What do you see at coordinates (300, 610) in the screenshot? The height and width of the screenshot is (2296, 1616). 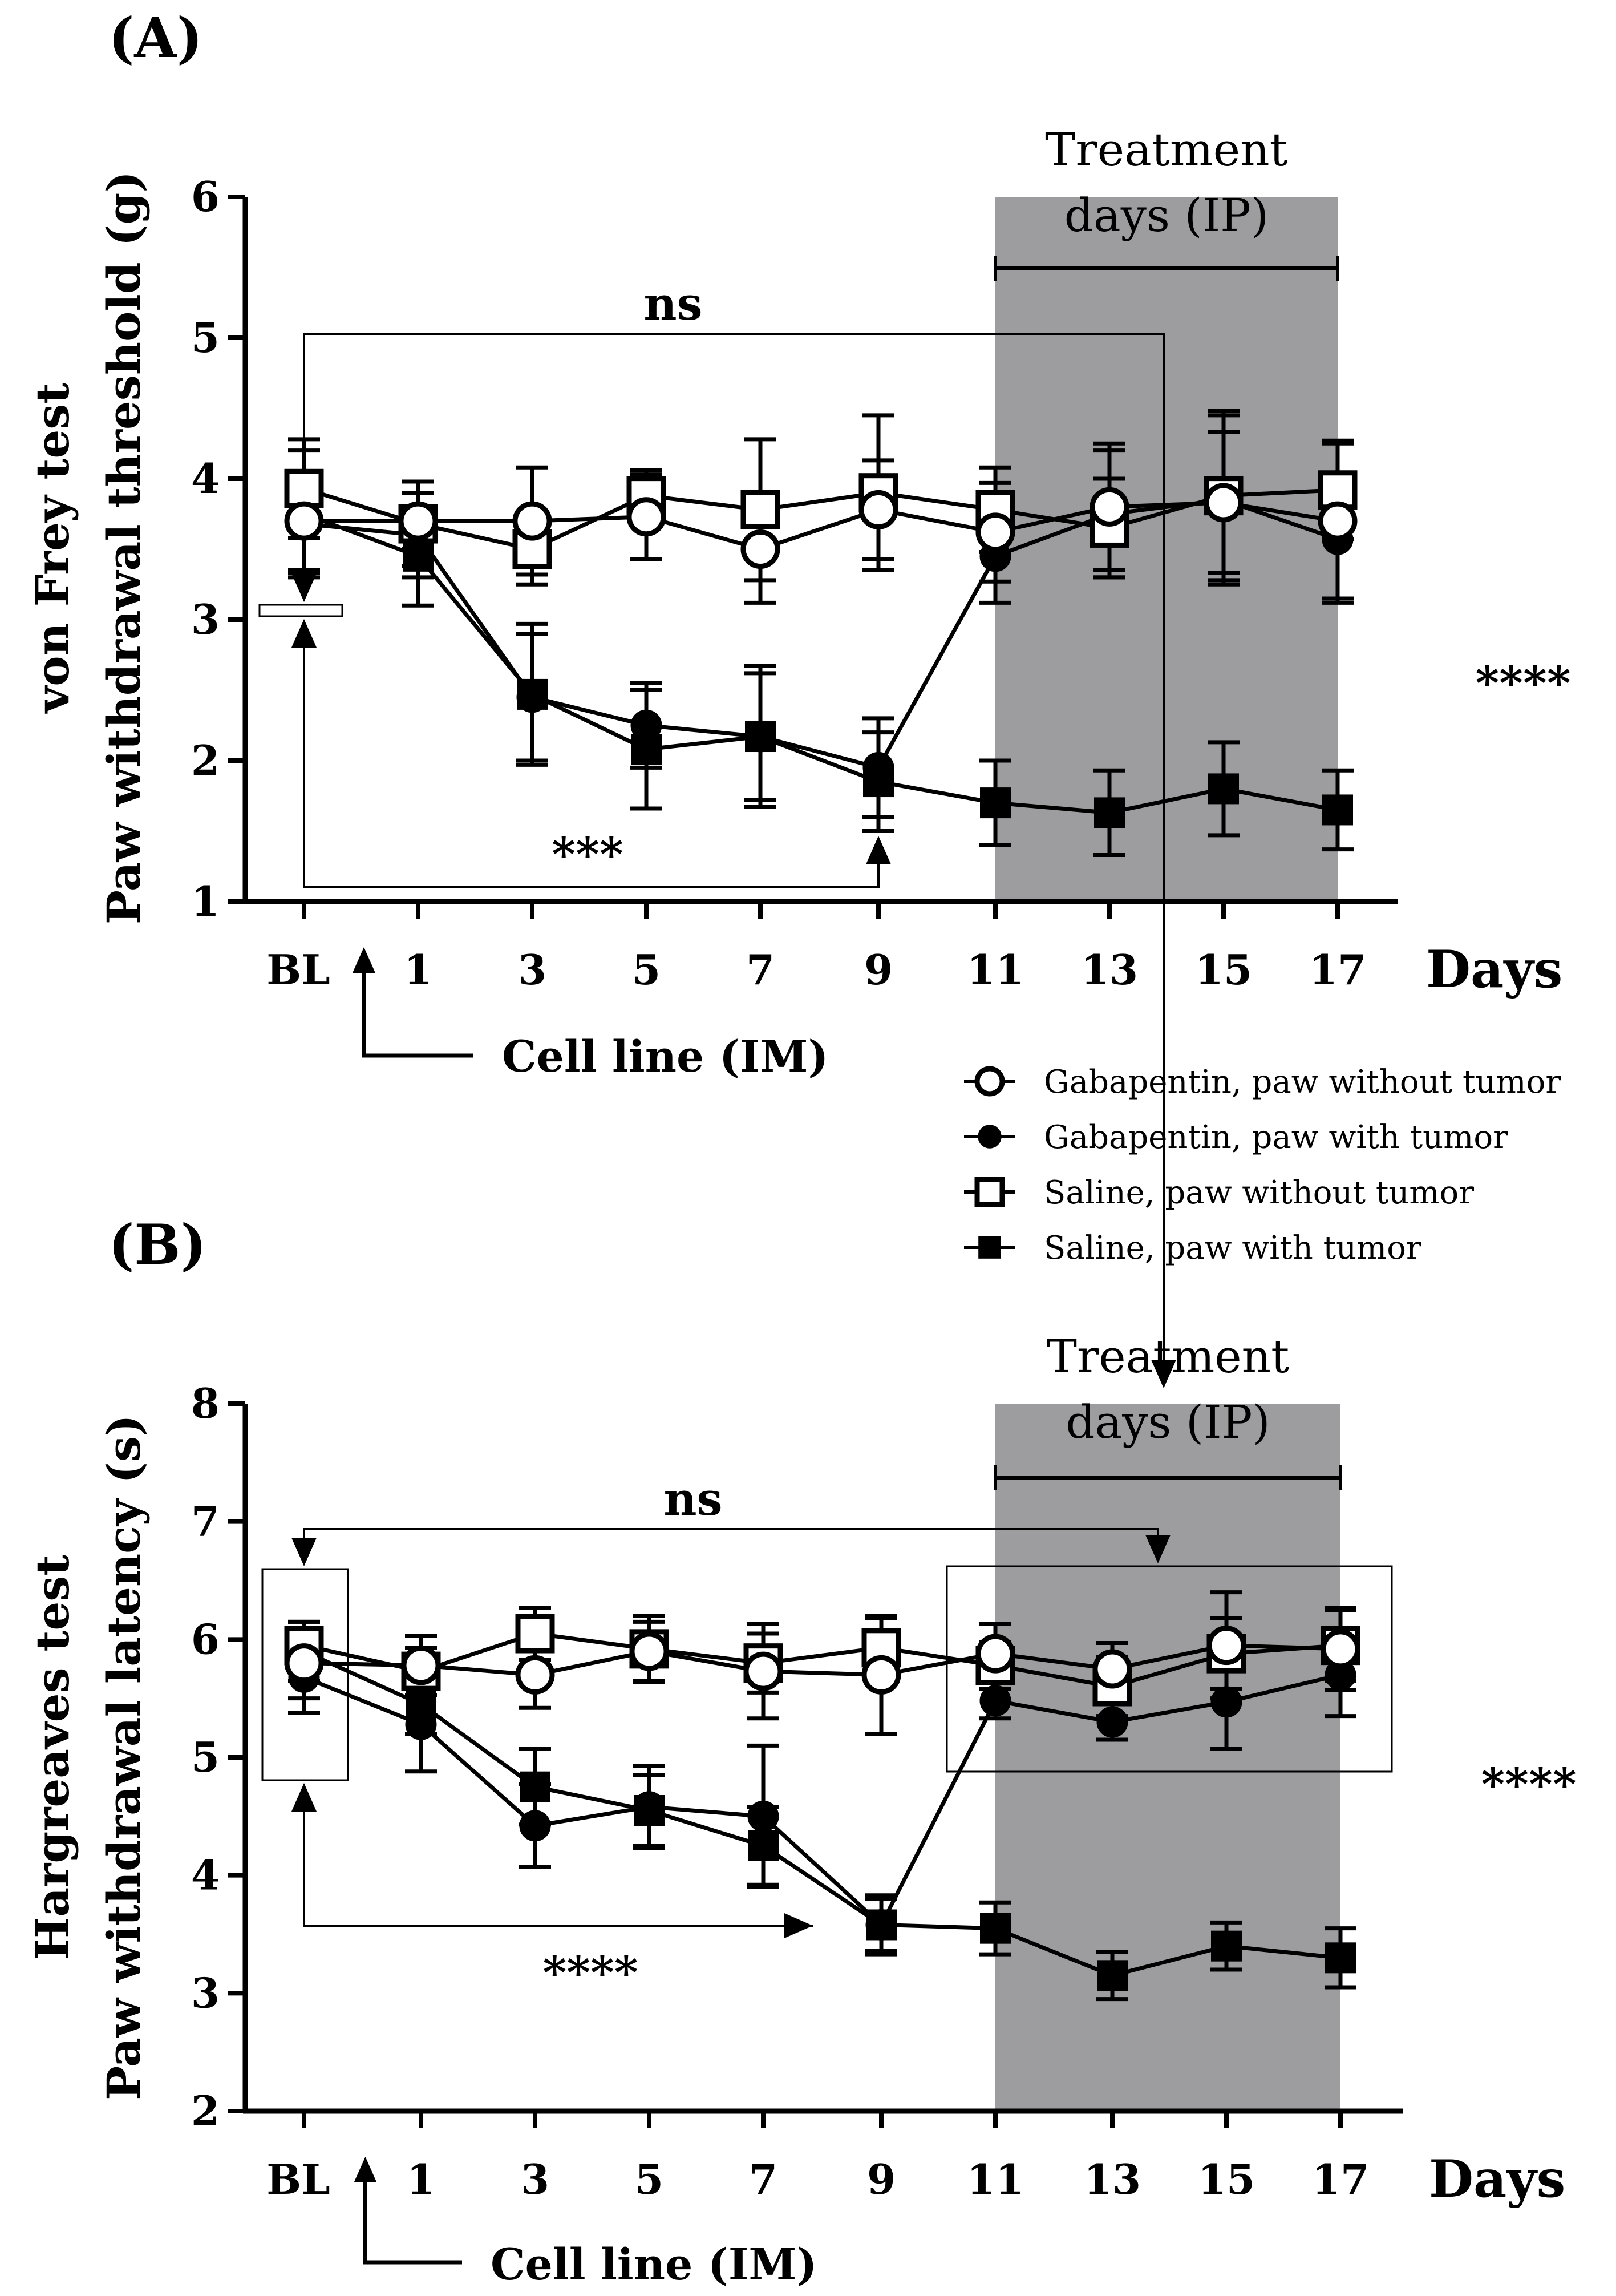 I see `baseline-box` at bounding box center [300, 610].